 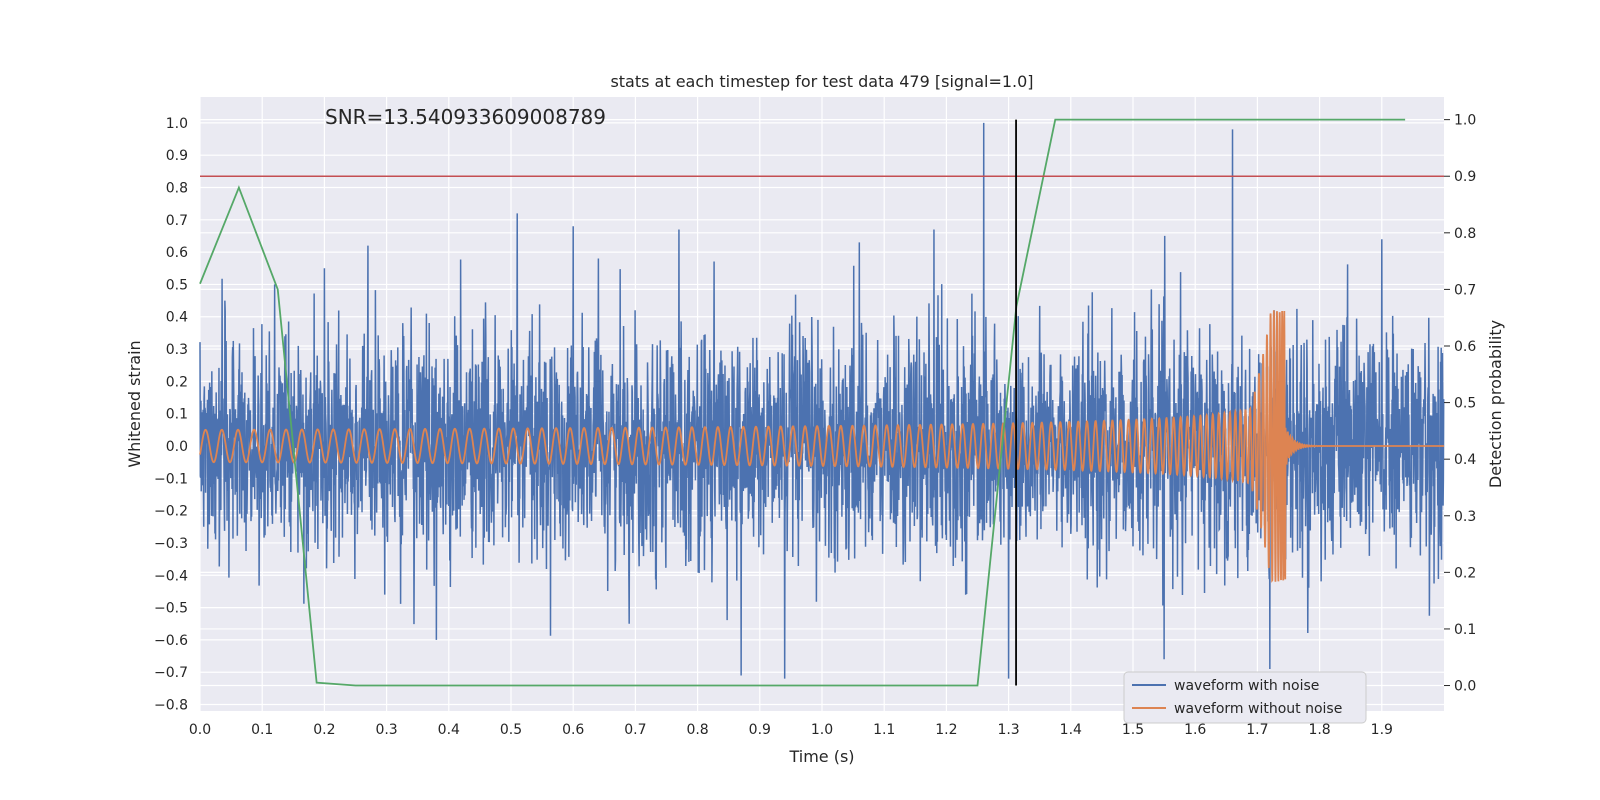 What do you see at coordinates (177, 188) in the screenshot?
I see `y-tick-label: 0.8` at bounding box center [177, 188].